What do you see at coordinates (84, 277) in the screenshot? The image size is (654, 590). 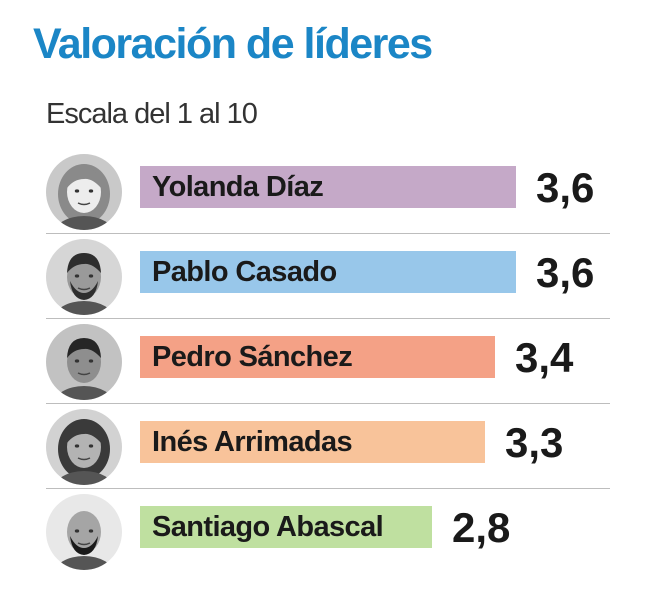 I see `pablo-casado-photo` at bounding box center [84, 277].